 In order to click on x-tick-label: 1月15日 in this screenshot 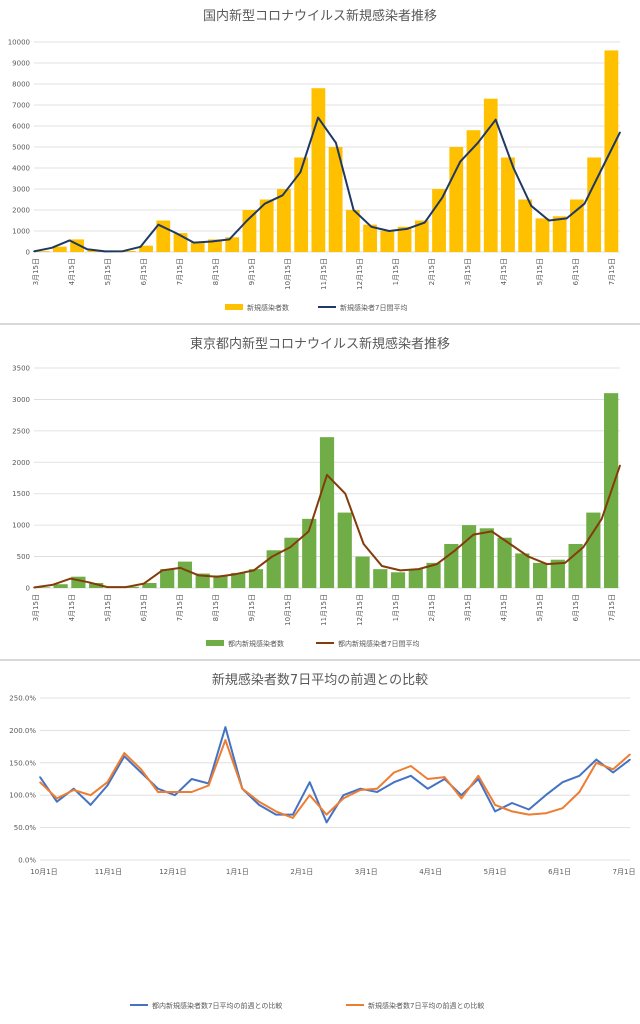, I will do `click(396, 271)`.